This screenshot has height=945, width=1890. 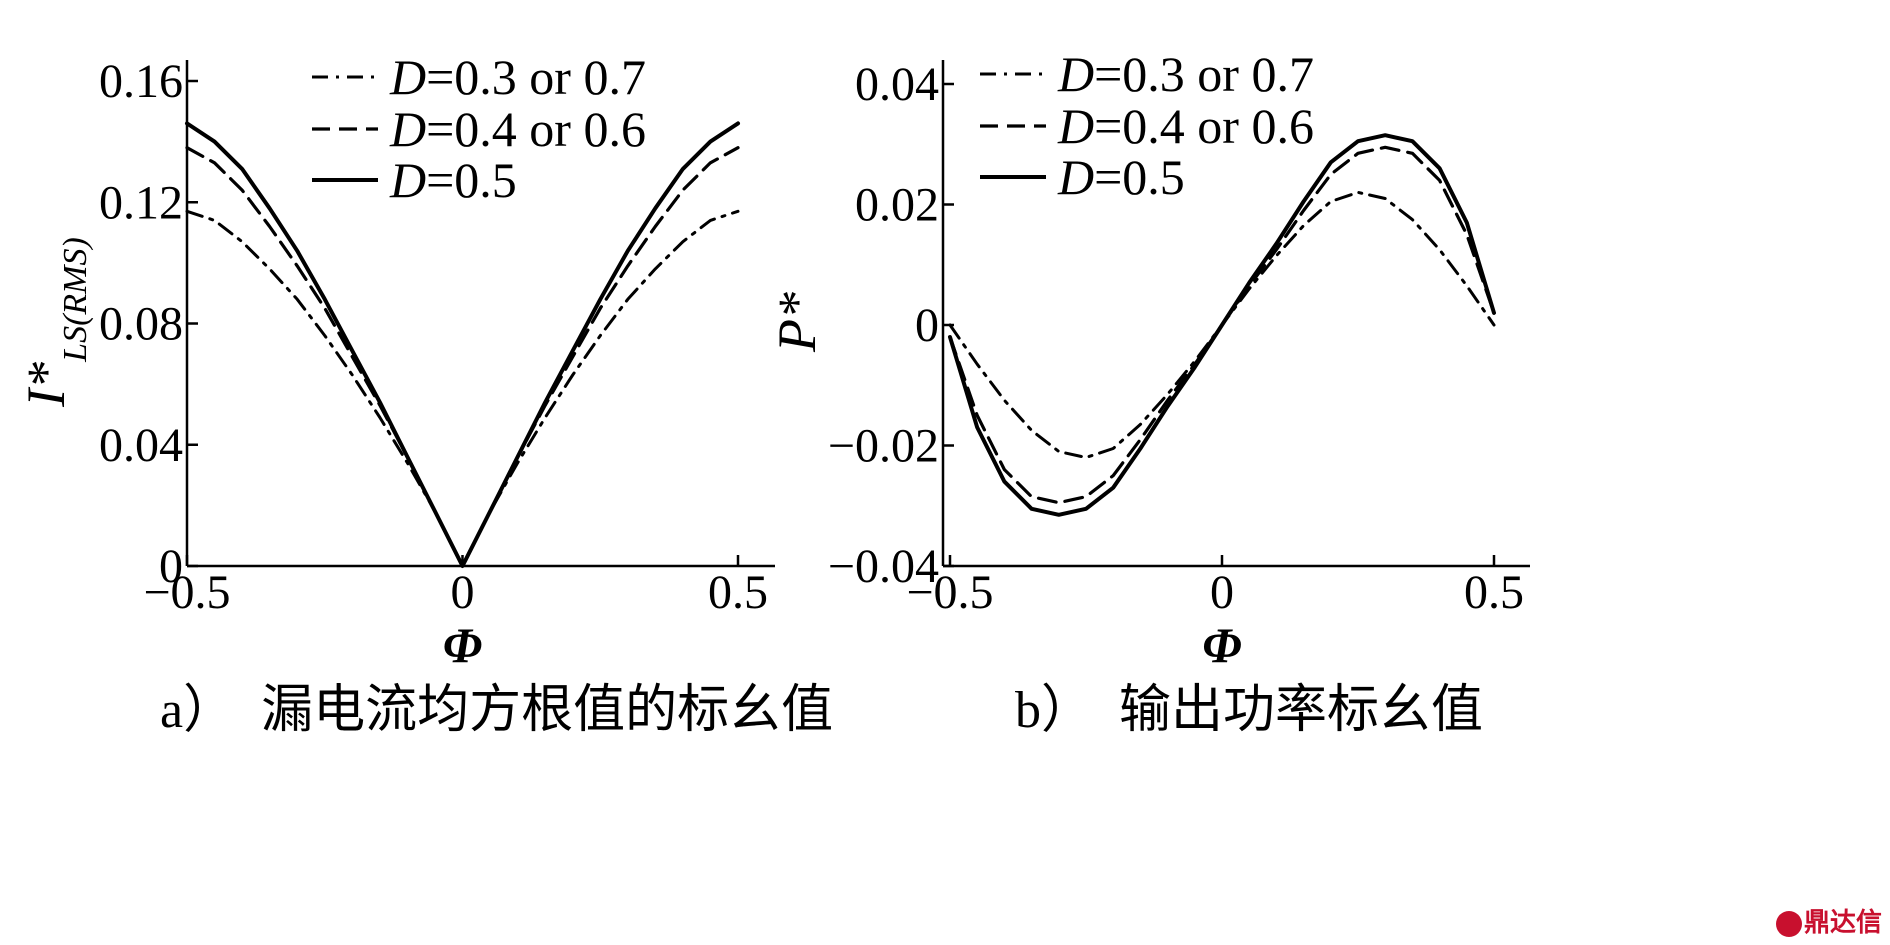 I want to click on y-tick-label: 0.16, so click(x=141, y=81).